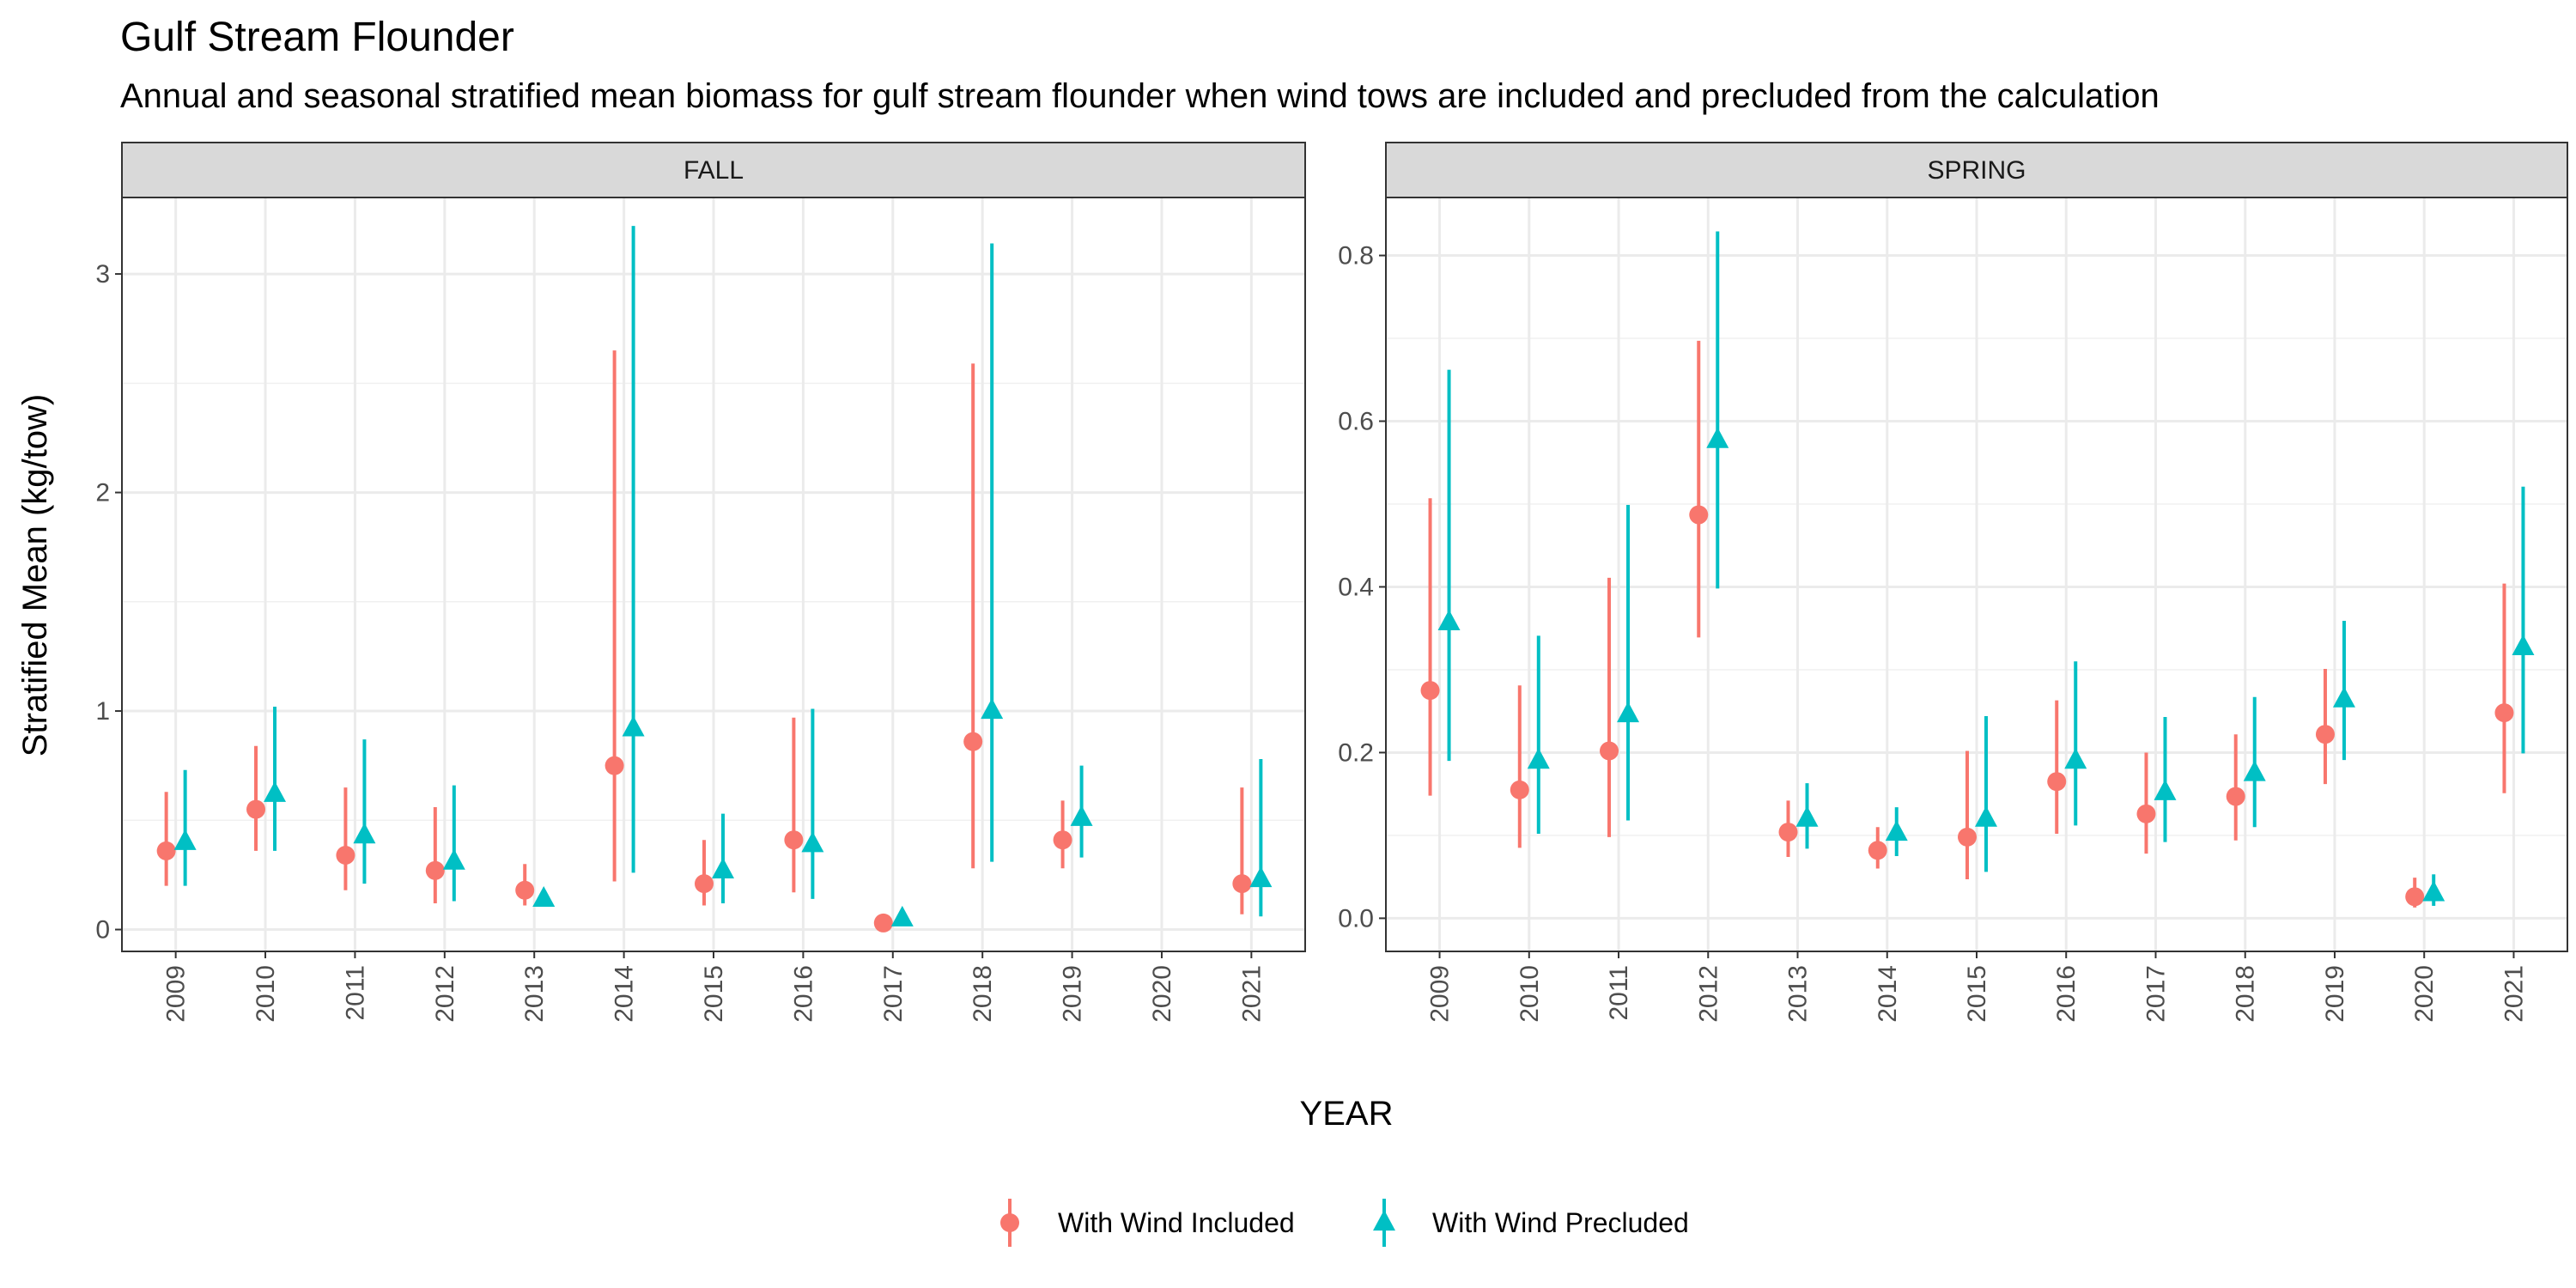 The image size is (2576, 1288). I want to click on point-with-wind-included-2020, so click(2415, 897).